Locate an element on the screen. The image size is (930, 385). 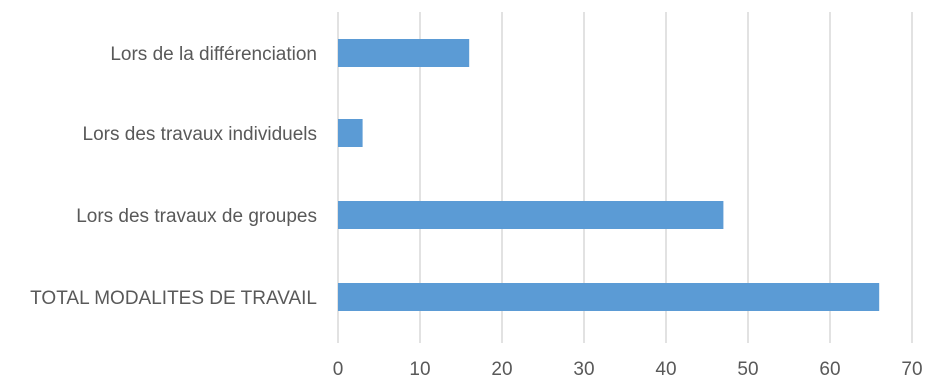
category-label: Lors des travaux individuels is located at coordinates (200, 134).